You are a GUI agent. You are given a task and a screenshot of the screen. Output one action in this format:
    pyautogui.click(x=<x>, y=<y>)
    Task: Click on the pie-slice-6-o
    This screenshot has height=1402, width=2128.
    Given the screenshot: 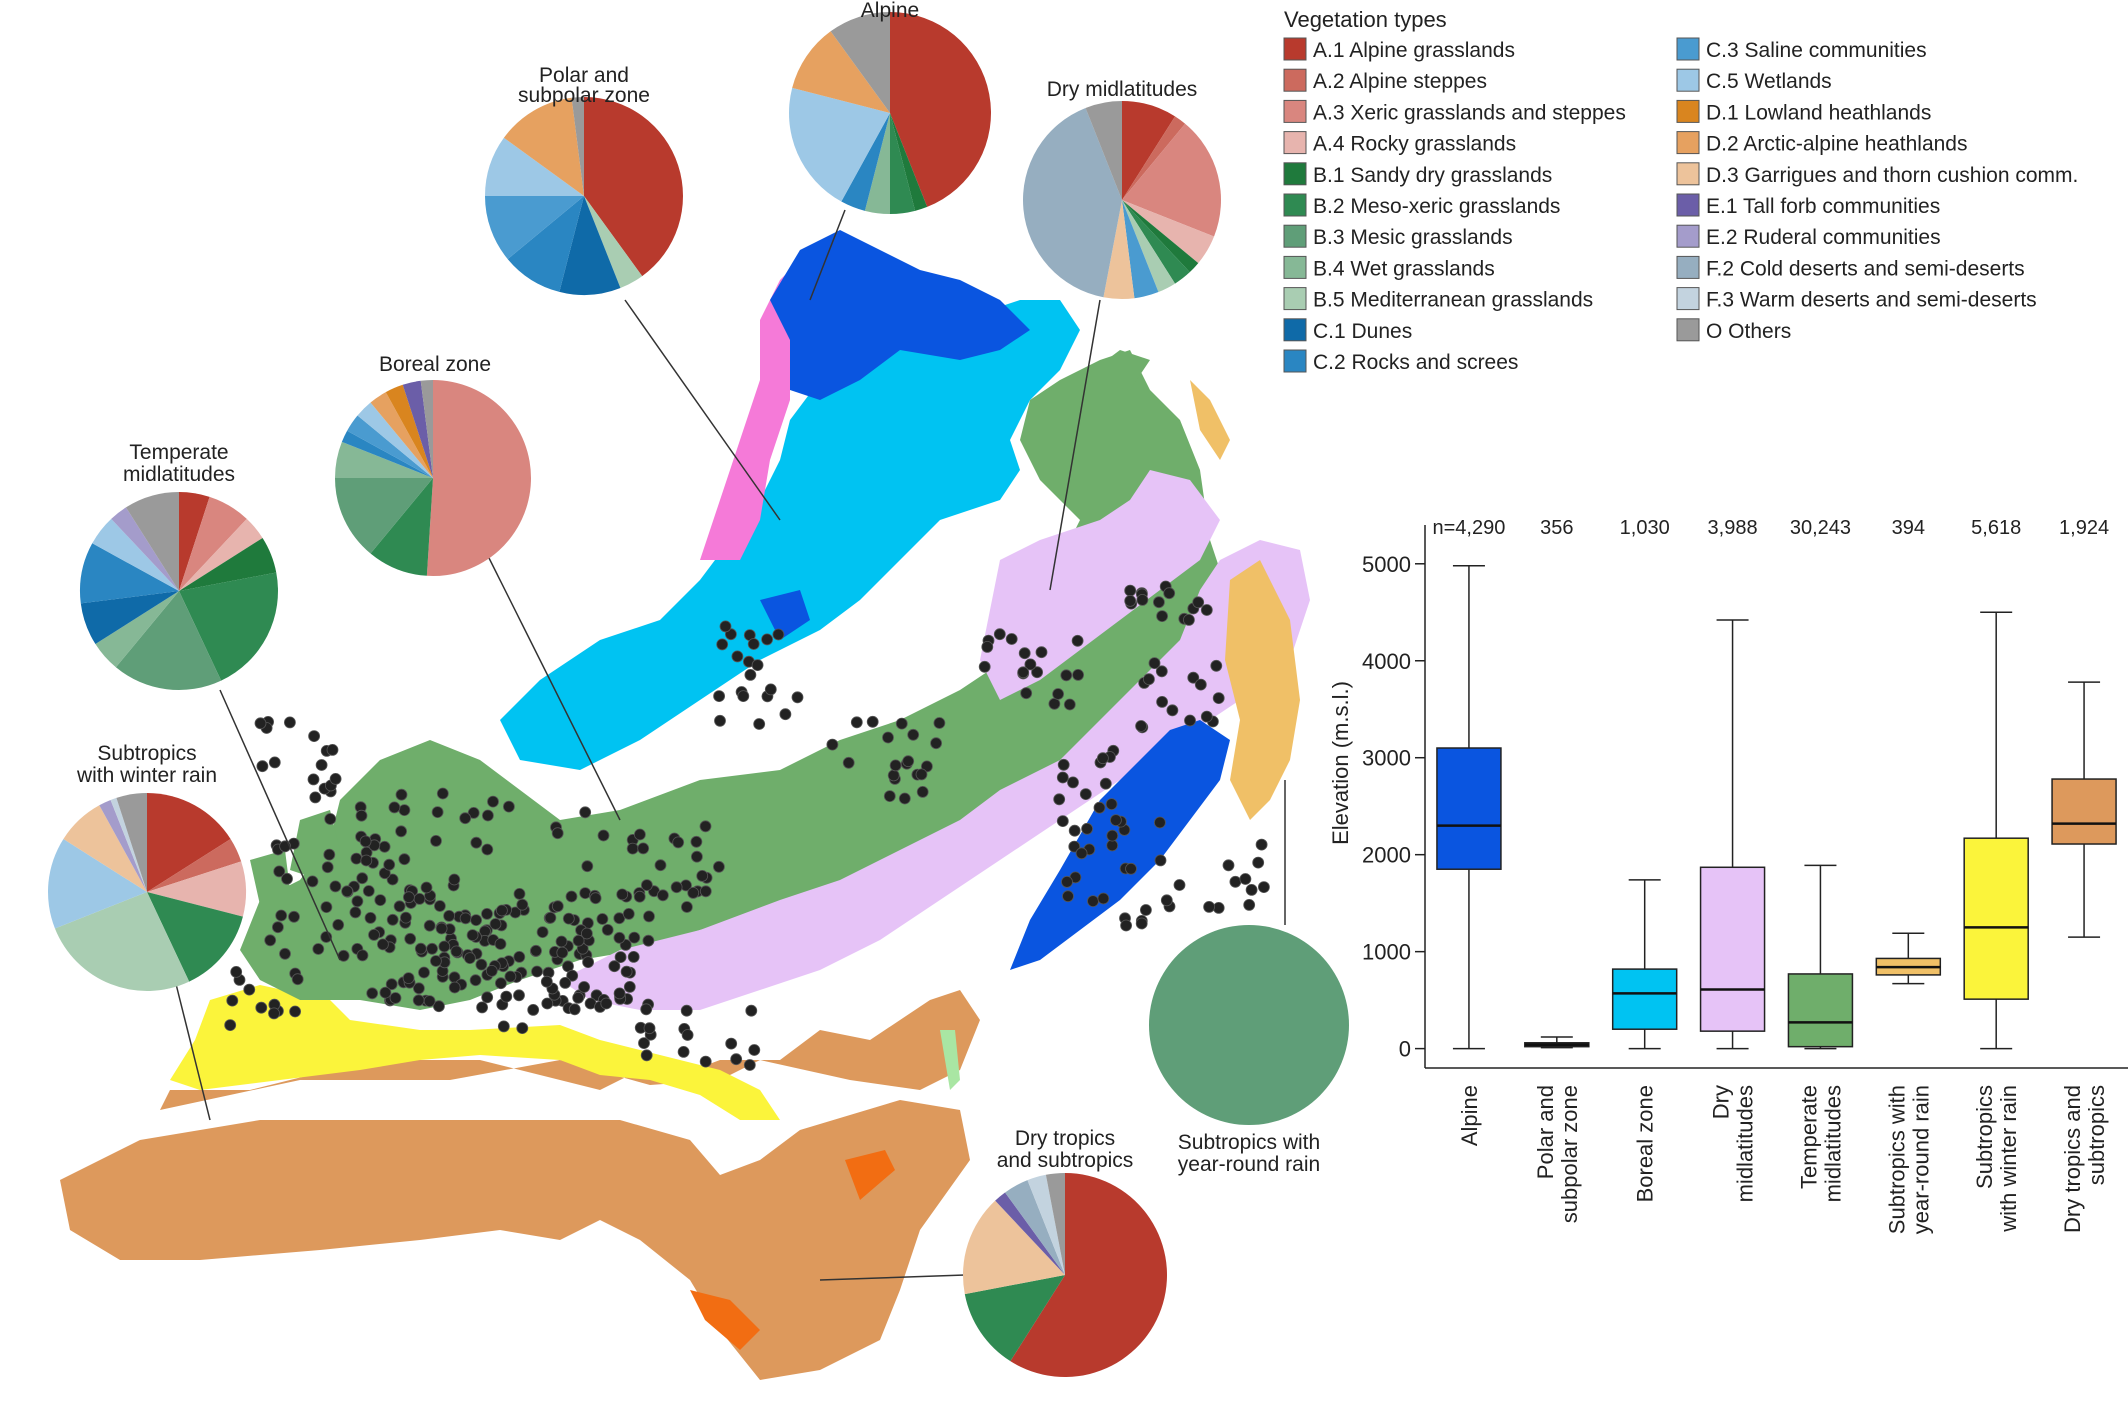 What is the action you would take?
    pyautogui.click(x=1055, y=1224)
    